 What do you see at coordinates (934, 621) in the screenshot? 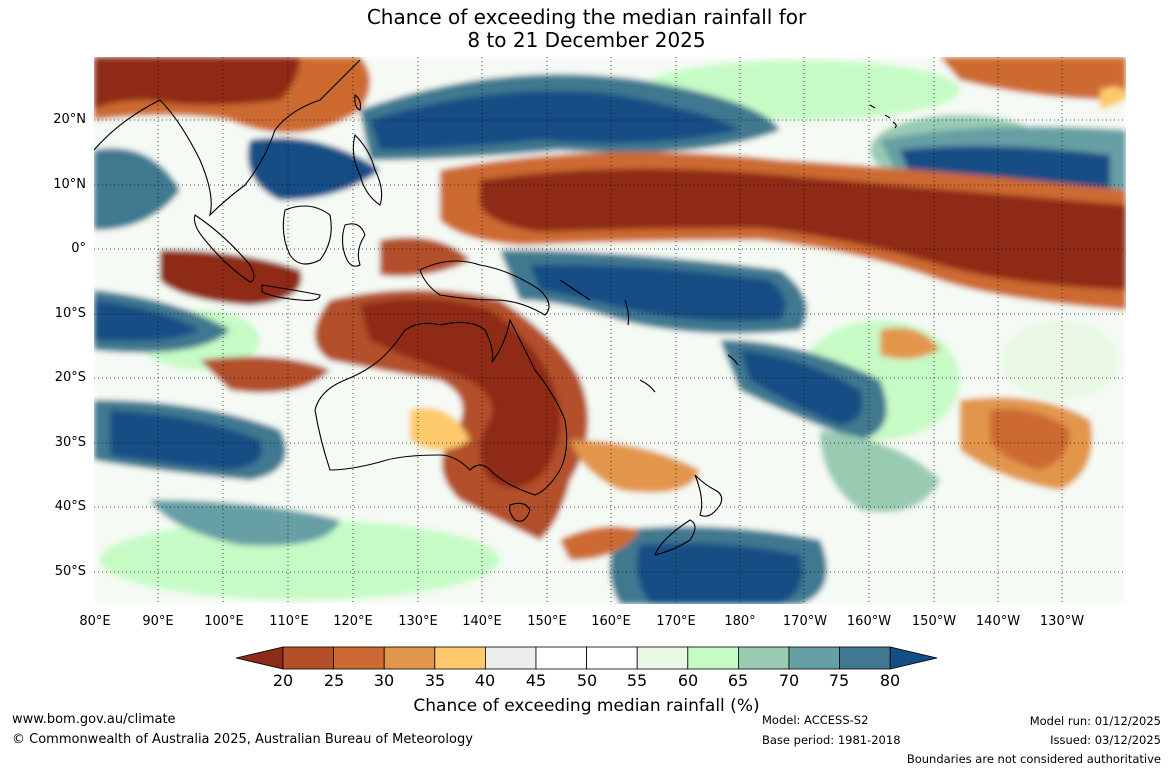
I see `lon-label: 150°W` at bounding box center [934, 621].